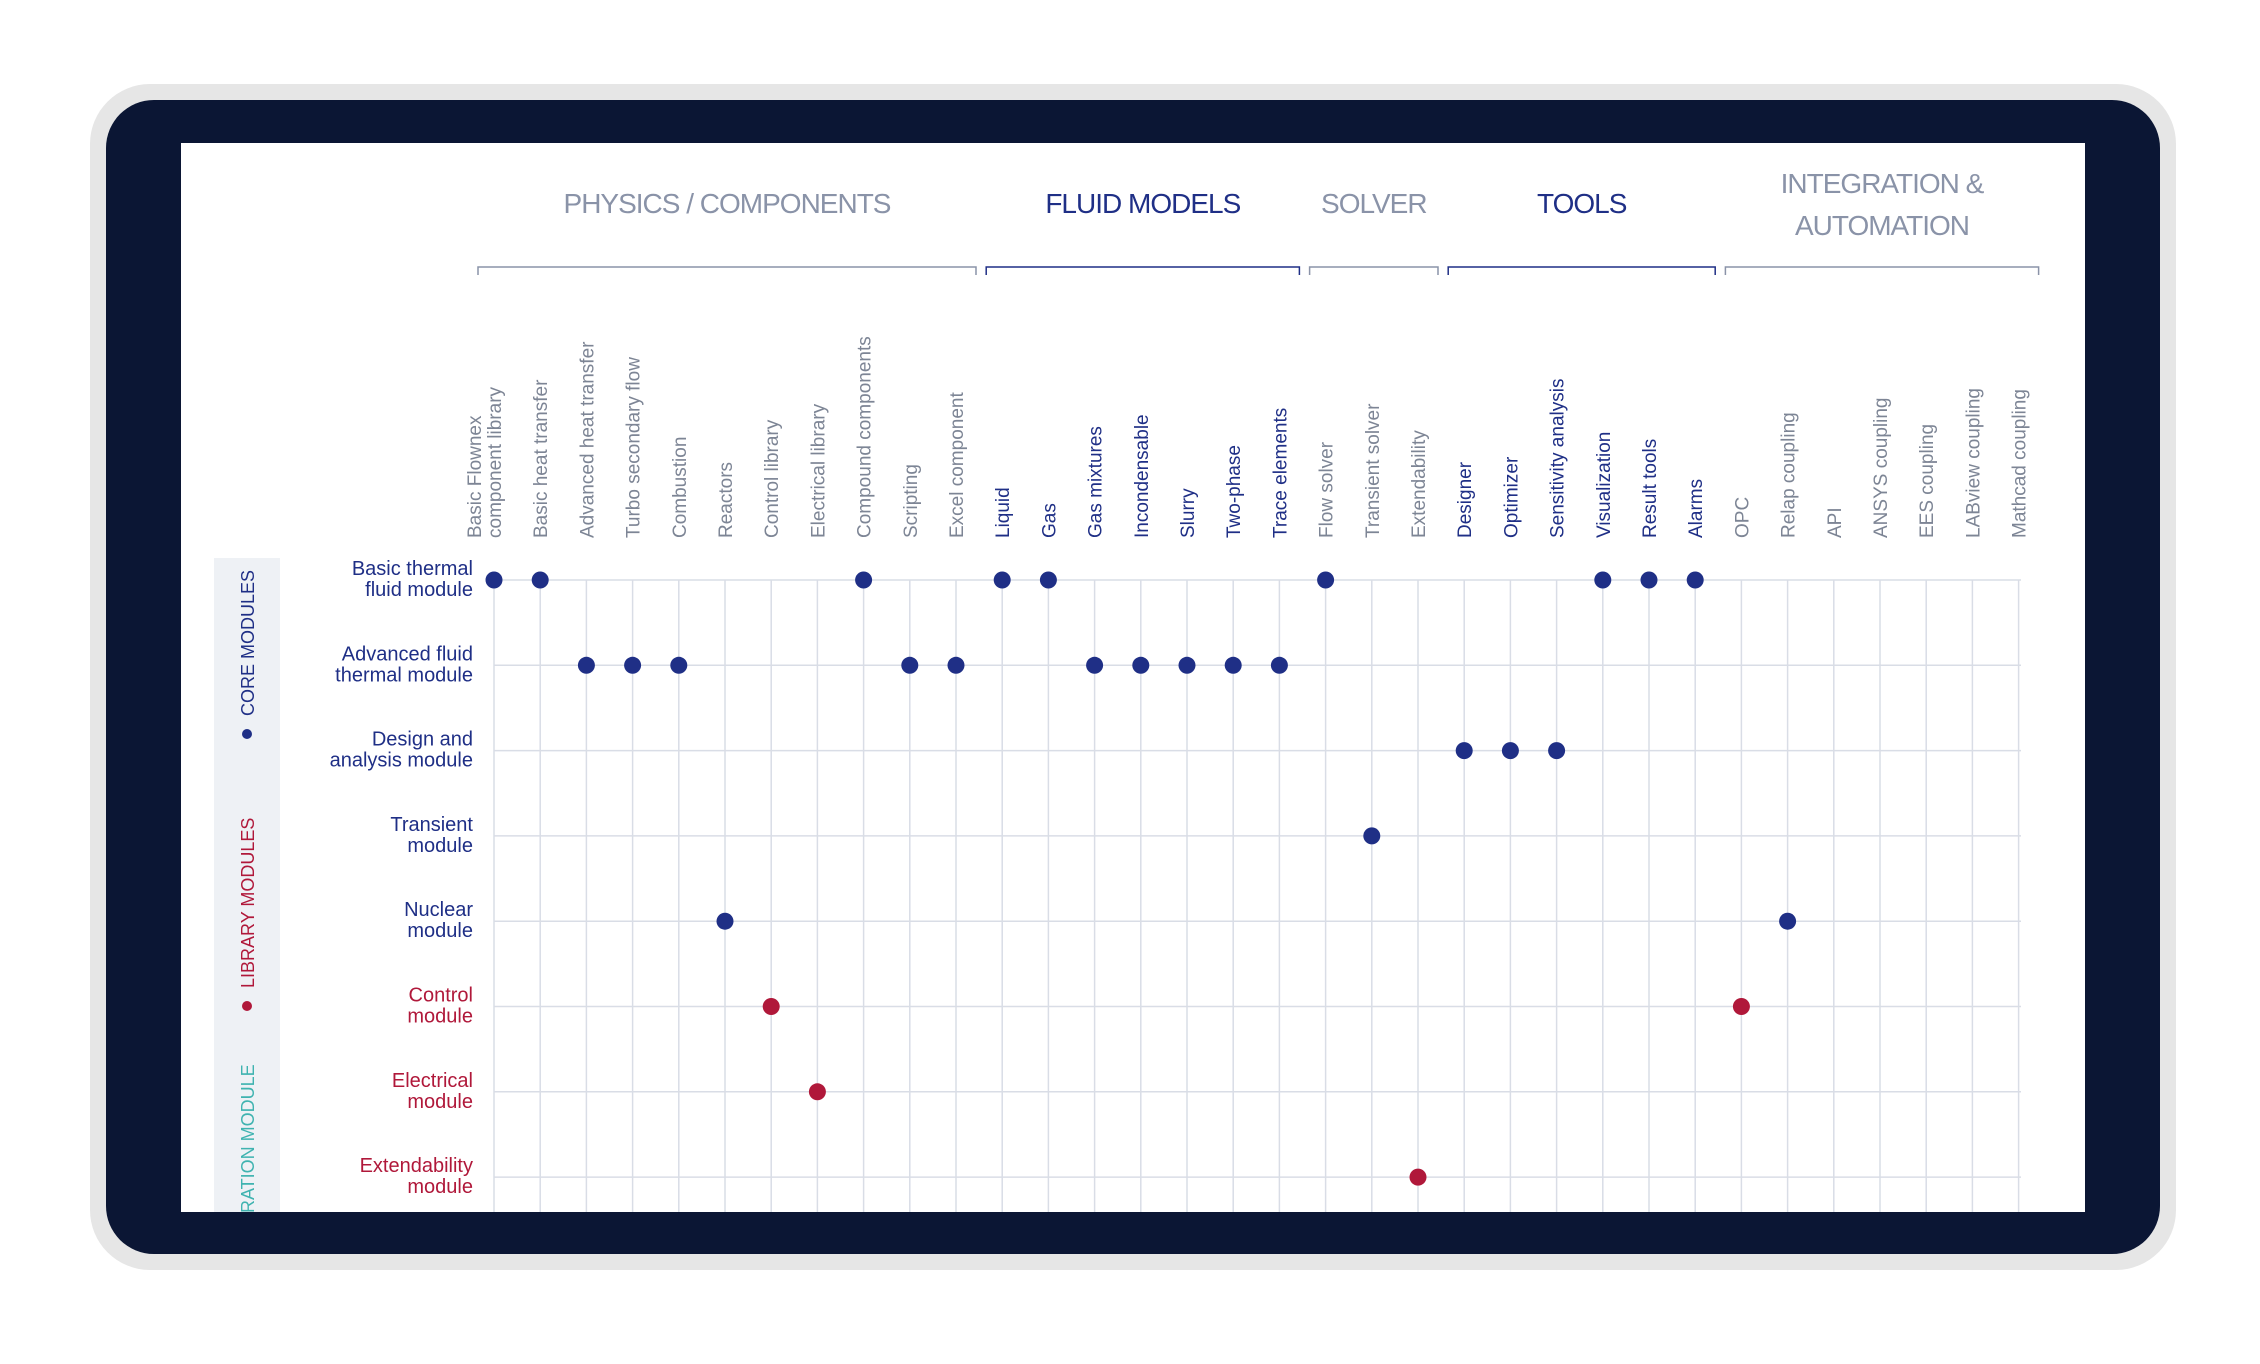 The width and height of the screenshot is (2260, 1364). Describe the element at coordinates (1142, 476) in the screenshot. I see `column-label: Incondensable` at that location.